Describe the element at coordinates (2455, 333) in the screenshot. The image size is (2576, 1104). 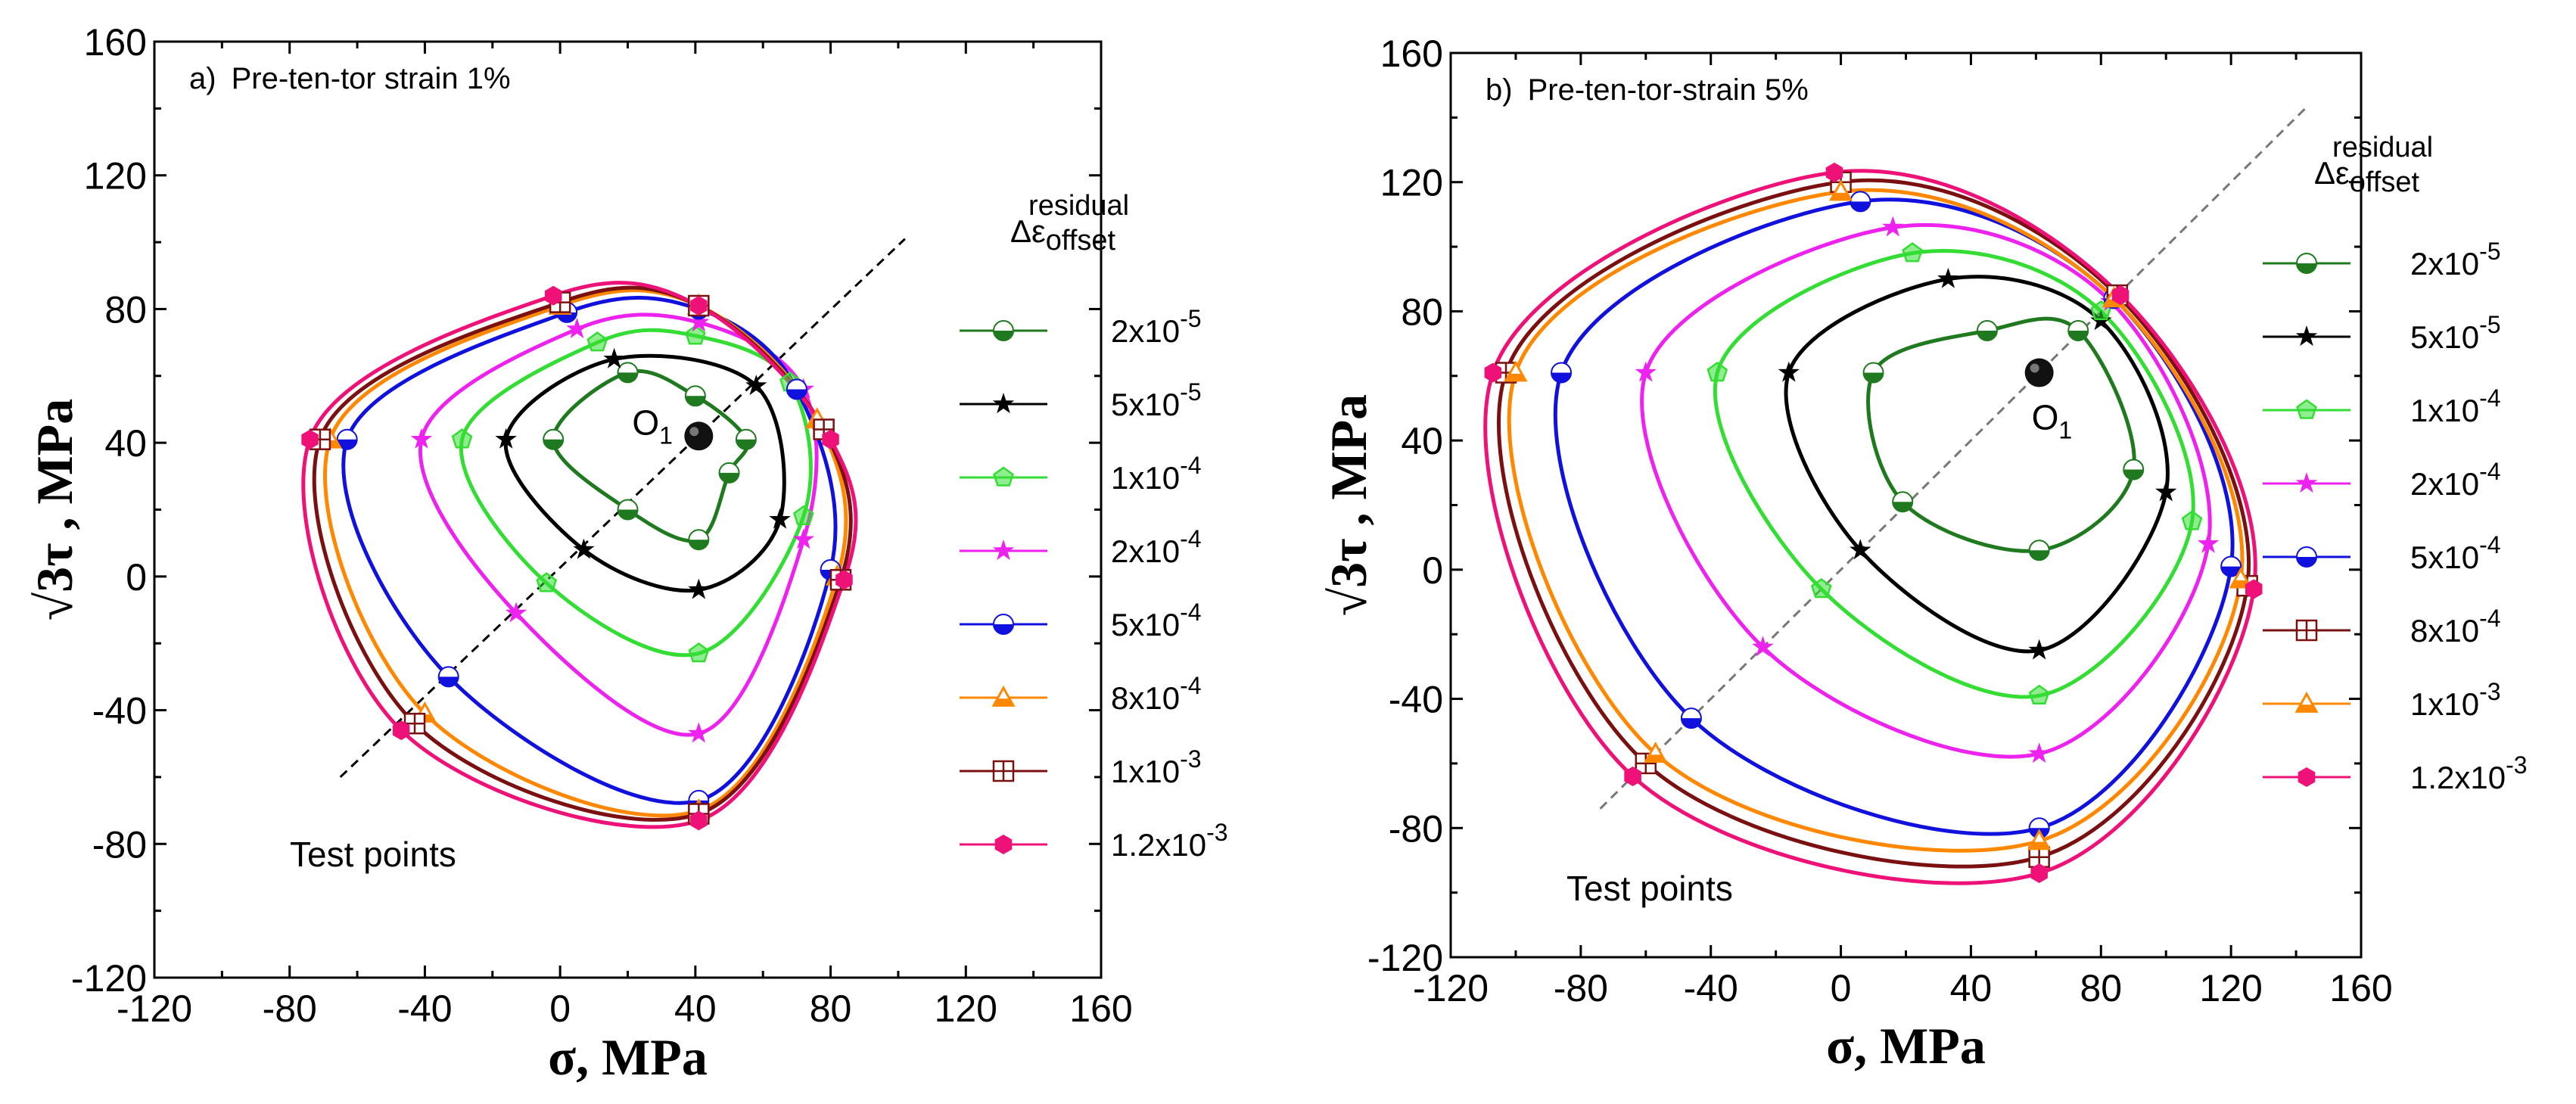
I see `legend-label: 5x10⁻⁵` at that location.